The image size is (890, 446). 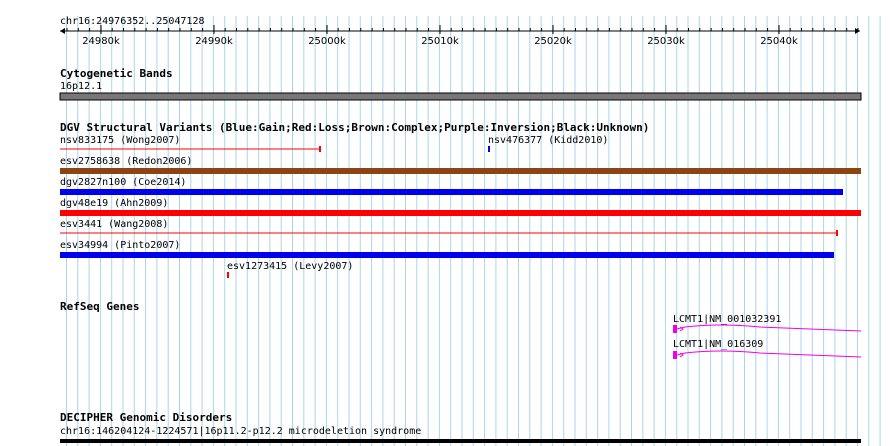 I want to click on dgv-loss-mark, so click(x=228, y=275).